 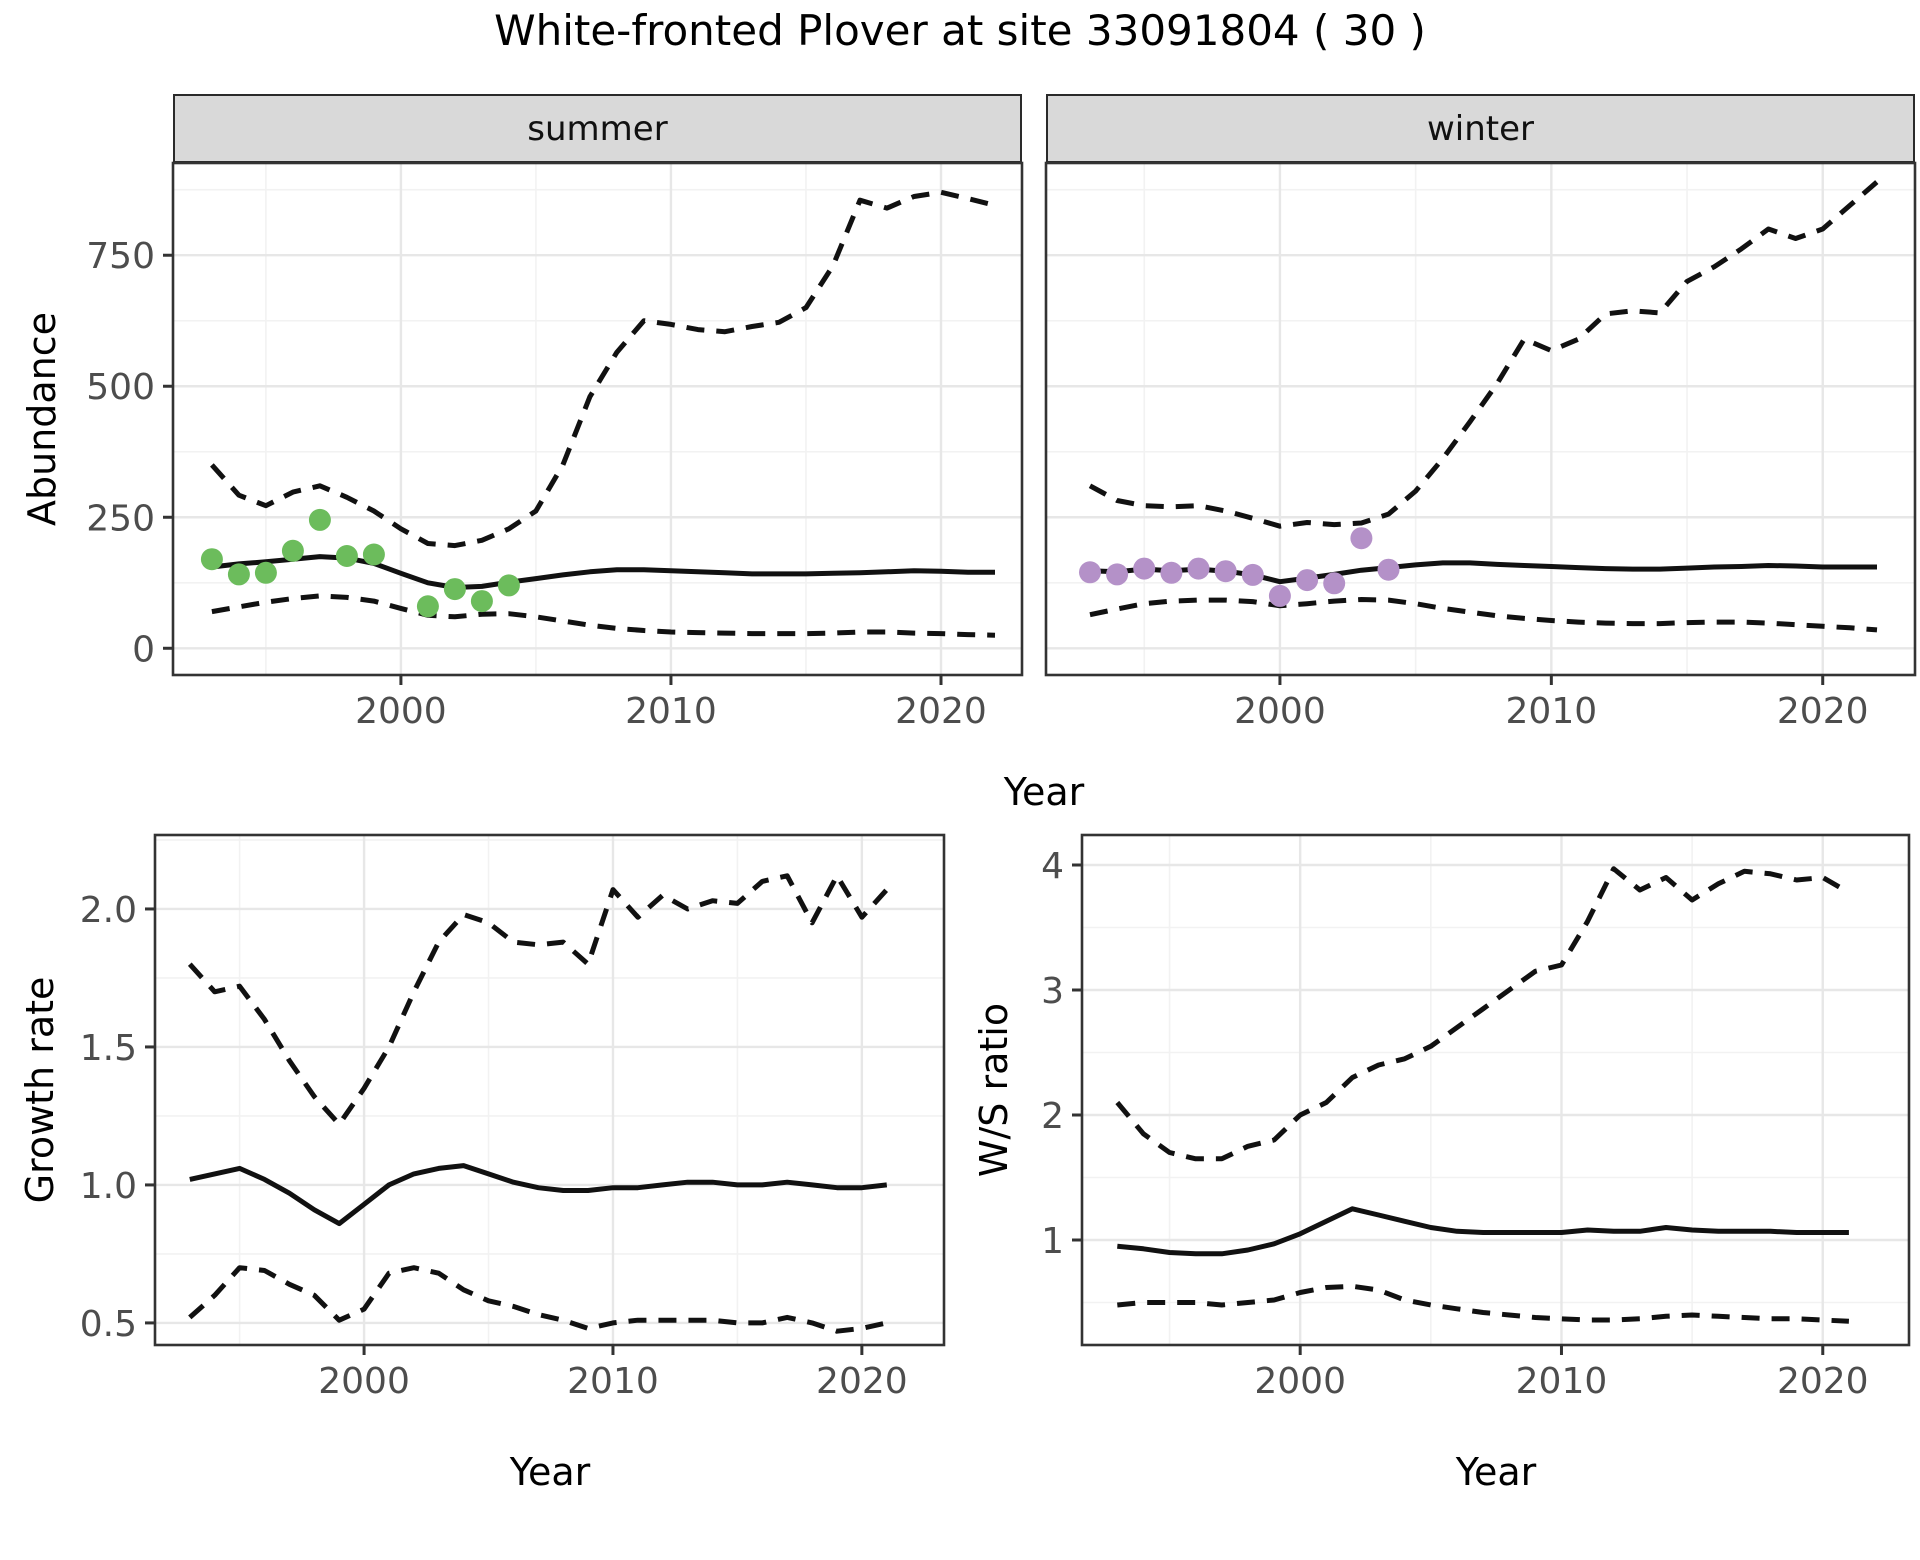 What do you see at coordinates (108, 910) in the screenshot?
I see `y-tick-label: 2.0` at bounding box center [108, 910].